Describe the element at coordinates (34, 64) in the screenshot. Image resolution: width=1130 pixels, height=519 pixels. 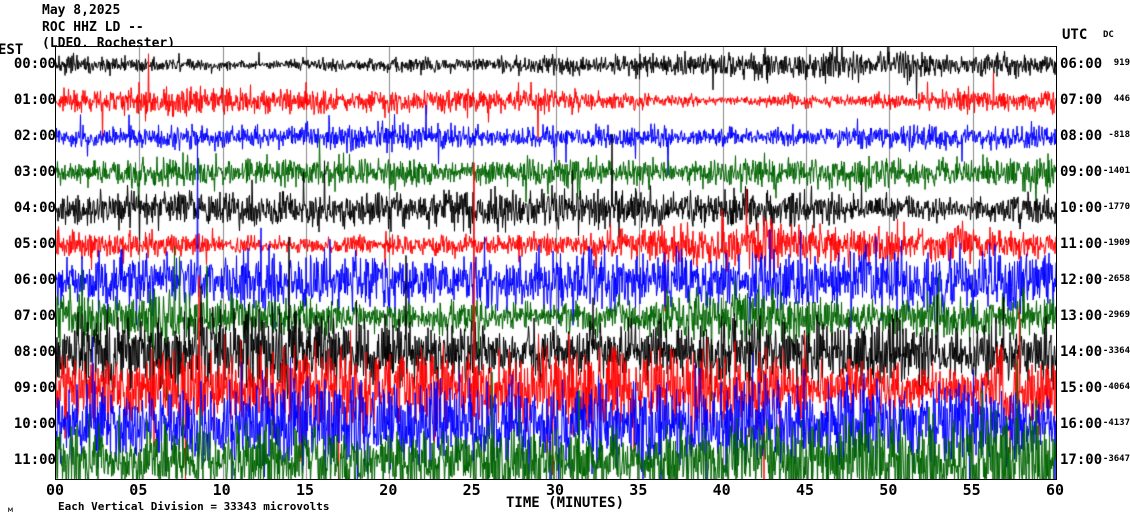
I see `left-time-label: 00:00` at that location.